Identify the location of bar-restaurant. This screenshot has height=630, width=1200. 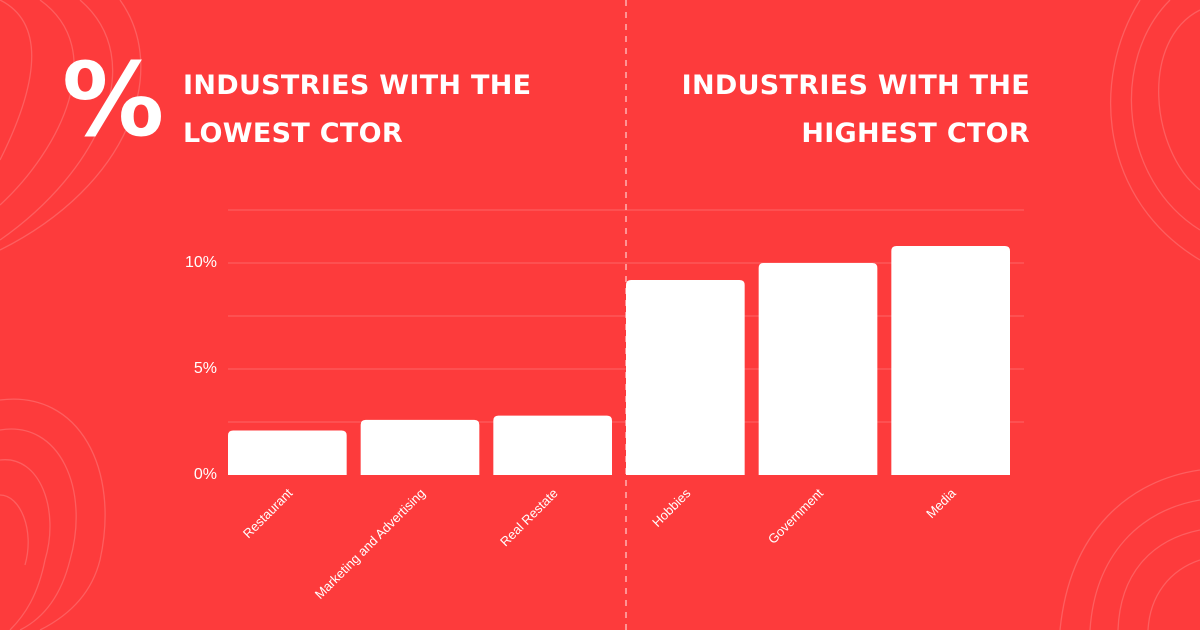
(287, 452).